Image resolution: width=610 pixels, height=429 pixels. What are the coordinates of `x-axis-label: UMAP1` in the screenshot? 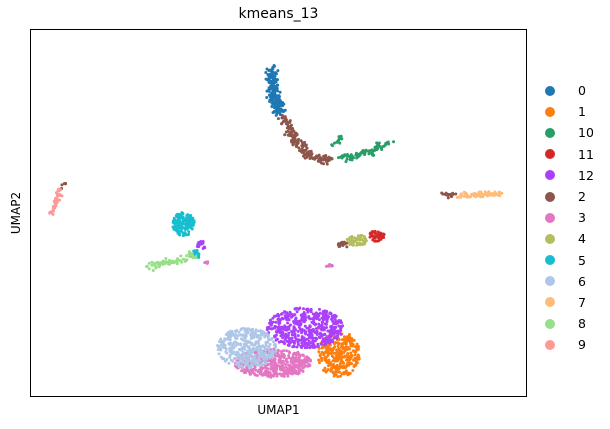 It's located at (278, 410).